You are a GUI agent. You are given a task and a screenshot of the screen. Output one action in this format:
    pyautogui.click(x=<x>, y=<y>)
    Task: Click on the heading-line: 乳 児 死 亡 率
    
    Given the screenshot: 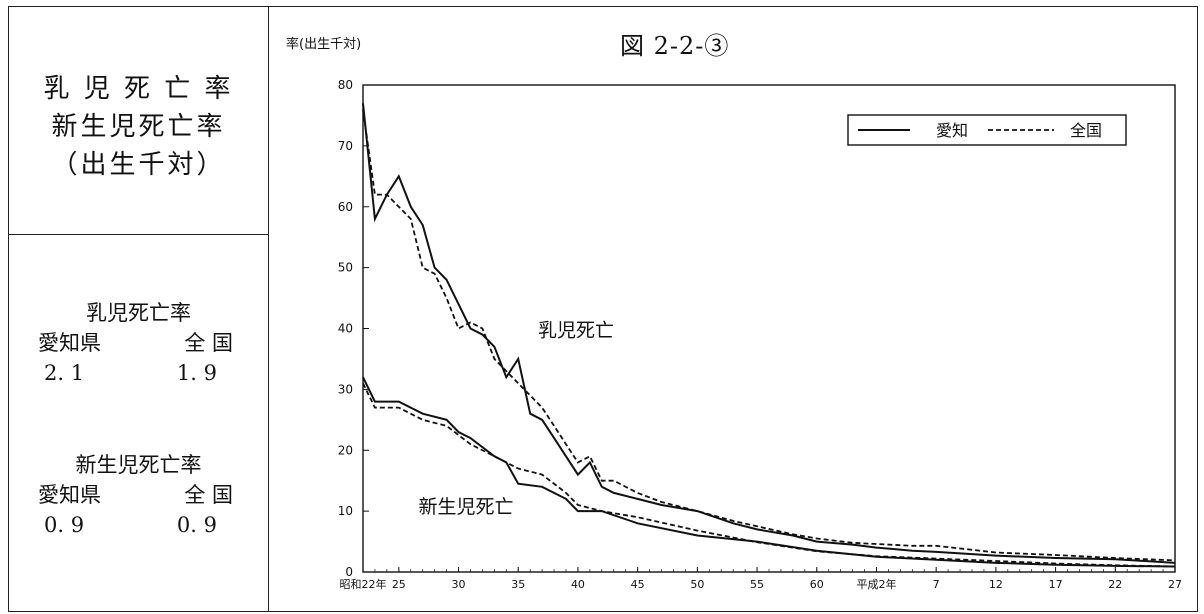 What is the action you would take?
    pyautogui.click(x=138, y=89)
    